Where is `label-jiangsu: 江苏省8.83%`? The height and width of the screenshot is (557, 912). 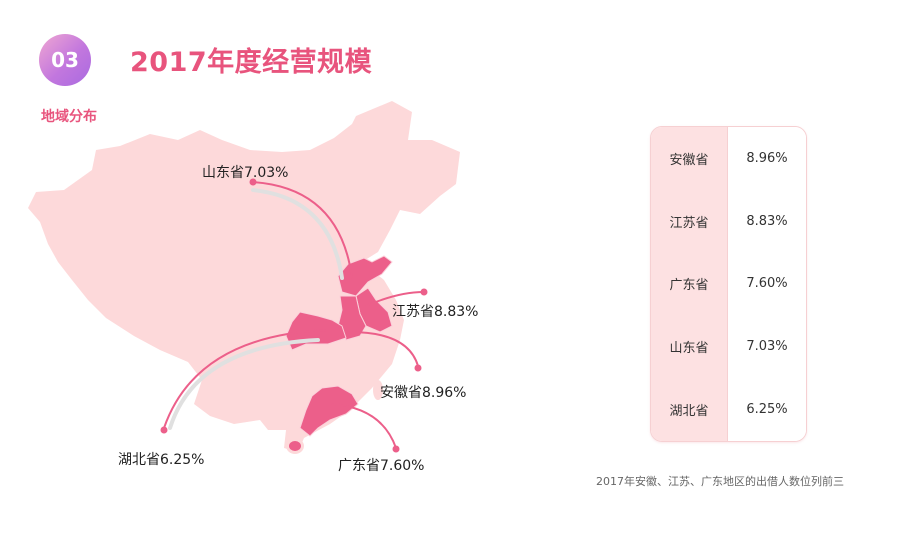 label-jiangsu: 江苏省8.83% is located at coordinates (435, 312).